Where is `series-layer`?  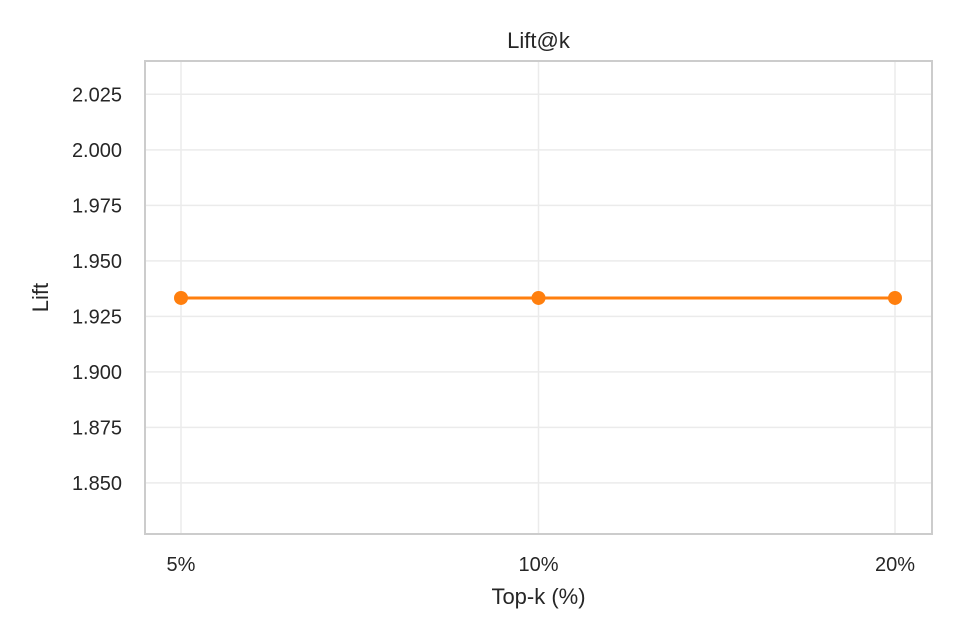
series-layer is located at coordinates (538, 297).